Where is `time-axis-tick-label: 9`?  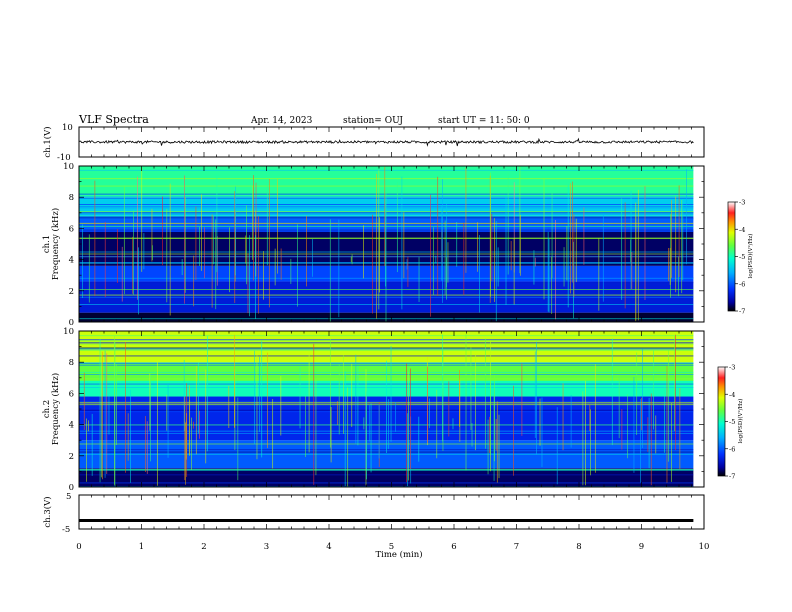
time-axis-tick-label: 9 is located at coordinates (641, 547).